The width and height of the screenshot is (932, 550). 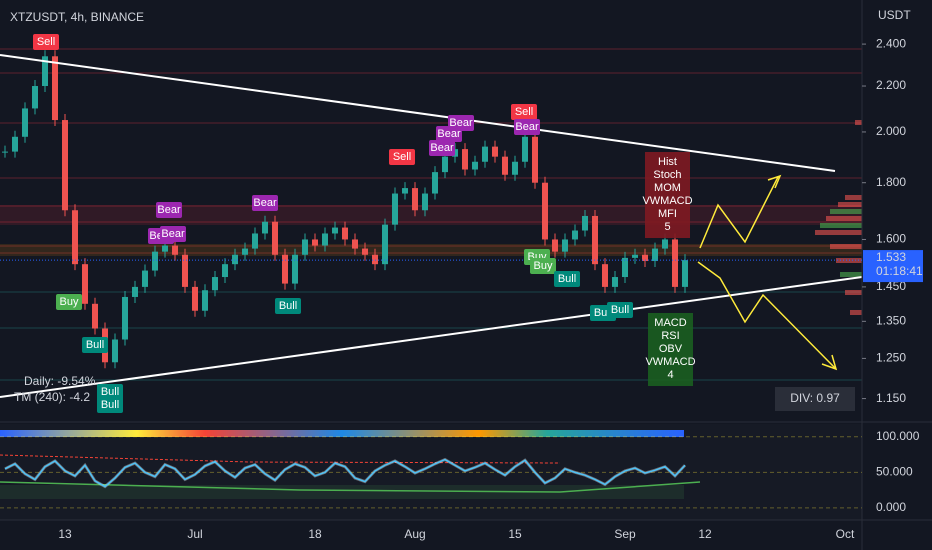 What do you see at coordinates (891, 131) in the screenshot?
I see `y-tick-label: 2.000` at bounding box center [891, 131].